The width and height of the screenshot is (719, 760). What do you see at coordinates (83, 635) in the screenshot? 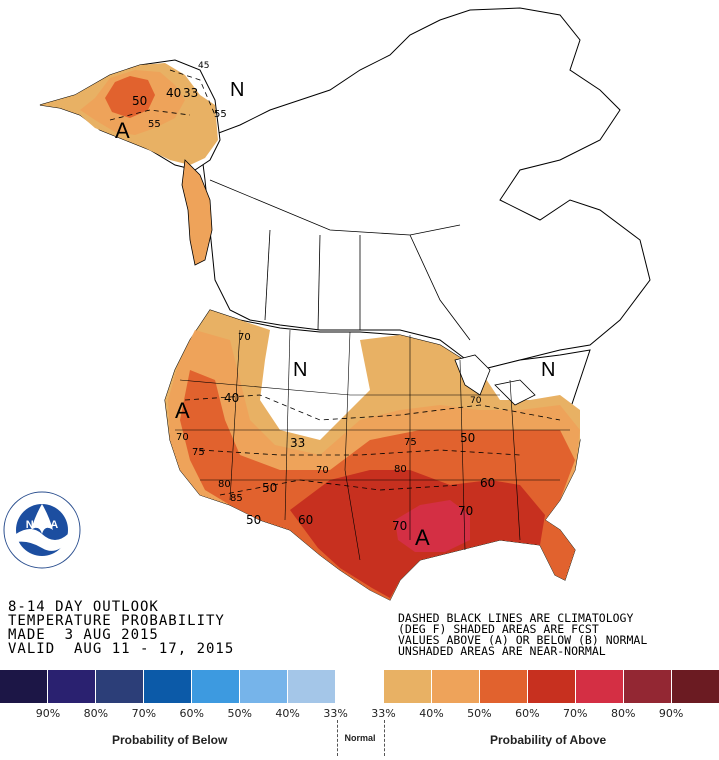
I see `outlook-made-date: MADE 3 AUG 2015` at bounding box center [83, 635].